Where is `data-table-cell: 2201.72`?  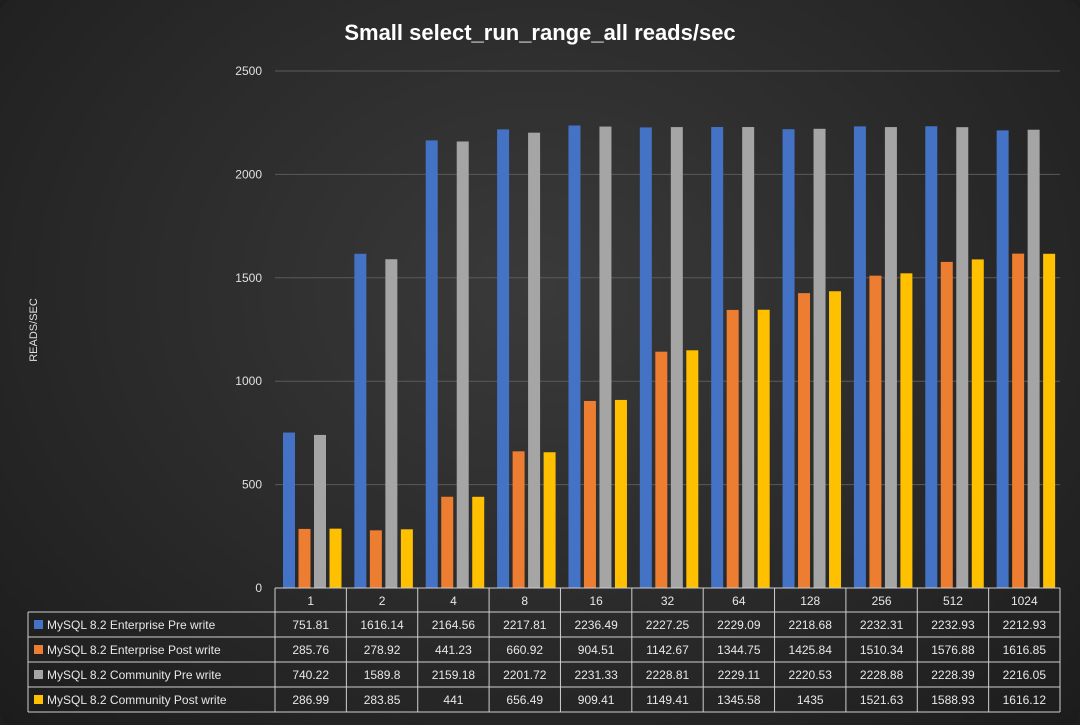
data-table-cell: 2201.72 is located at coordinates (525, 675).